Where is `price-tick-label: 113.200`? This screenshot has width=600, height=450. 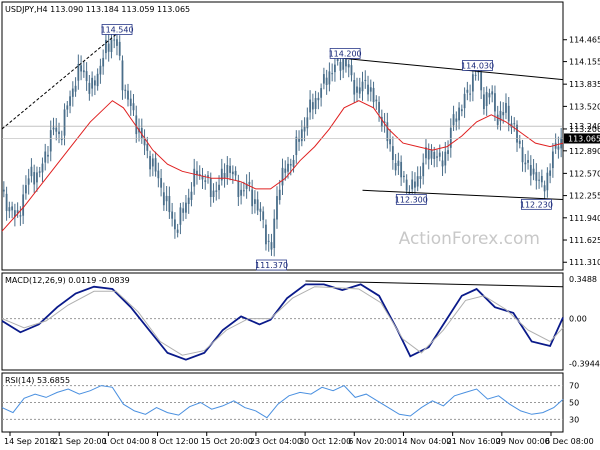
price-tick-label: 113.200 is located at coordinates (584, 129).